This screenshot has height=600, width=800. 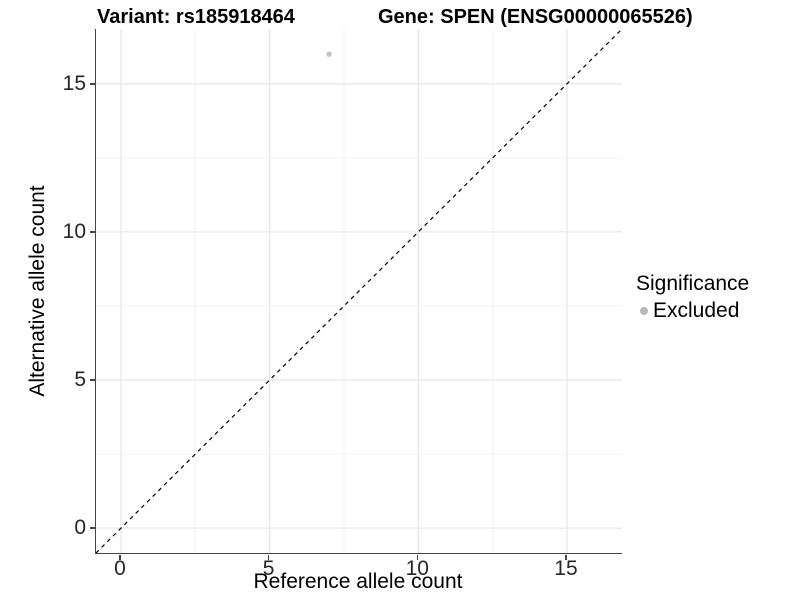 What do you see at coordinates (566, 568) in the screenshot?
I see `x-tick-label: 15` at bounding box center [566, 568].